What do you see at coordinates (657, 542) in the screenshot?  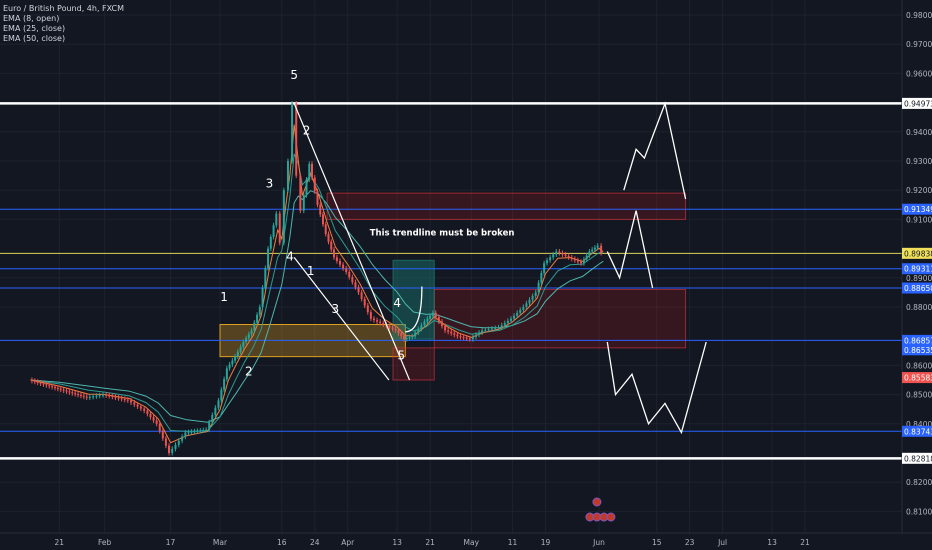 I see `x-tick-label: 15` at bounding box center [657, 542].